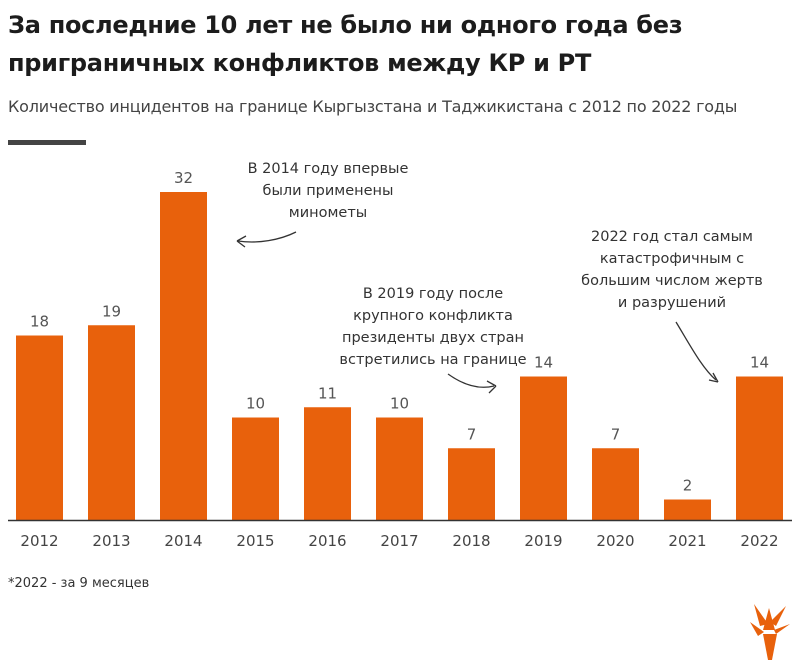 The width and height of the screenshot is (800, 669). What do you see at coordinates (688, 486) in the screenshot?
I see `data-label-2021: 2` at bounding box center [688, 486].